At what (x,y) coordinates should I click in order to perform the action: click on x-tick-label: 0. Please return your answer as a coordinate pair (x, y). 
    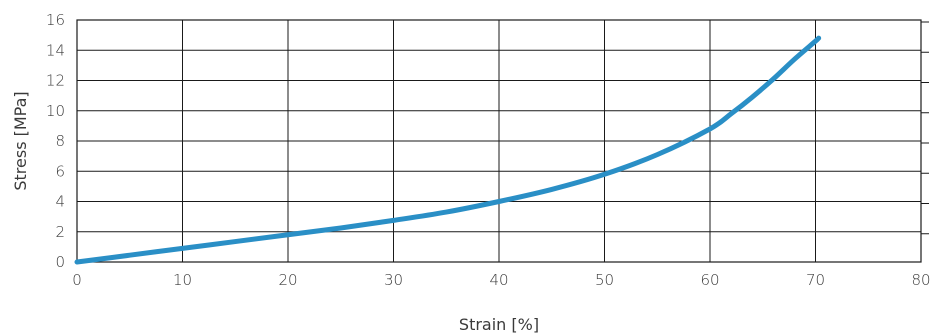
    Looking at the image, I should click on (77, 280).